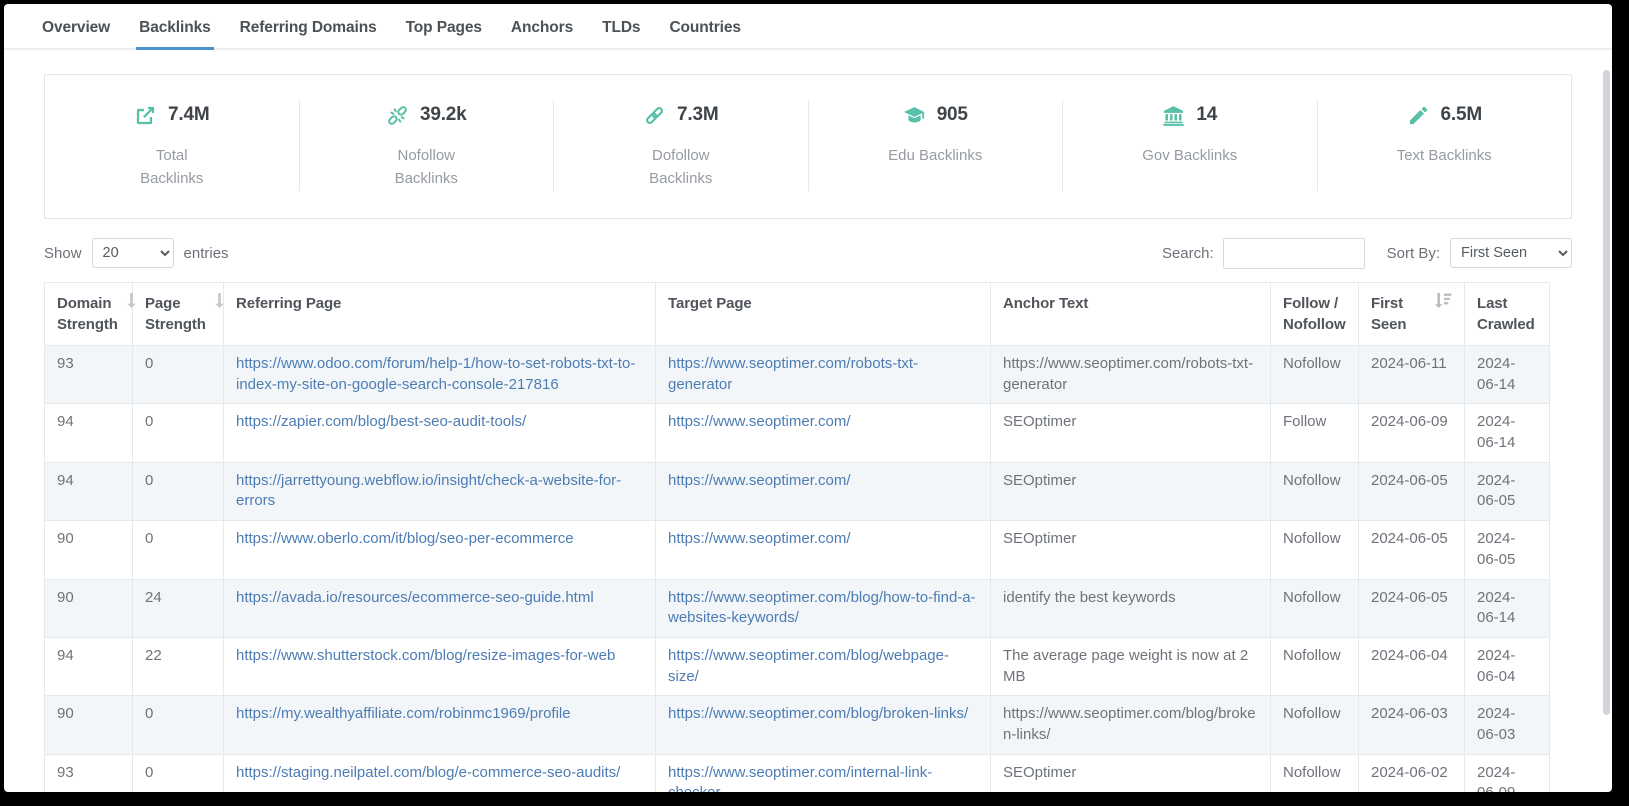 The image size is (1629, 806). Describe the element at coordinates (1444, 155) in the screenshot. I see `stat-label: Text Backlinks` at that location.